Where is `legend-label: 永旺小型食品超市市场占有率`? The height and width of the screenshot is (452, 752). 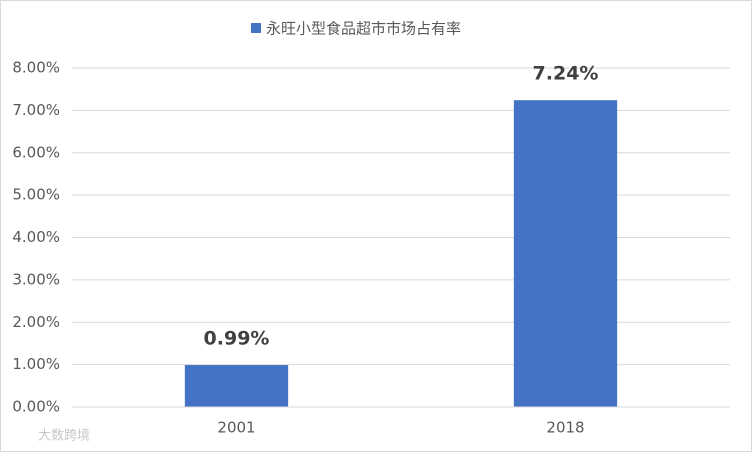 legend-label: 永旺小型食品超市市场占有率 is located at coordinates (363, 29).